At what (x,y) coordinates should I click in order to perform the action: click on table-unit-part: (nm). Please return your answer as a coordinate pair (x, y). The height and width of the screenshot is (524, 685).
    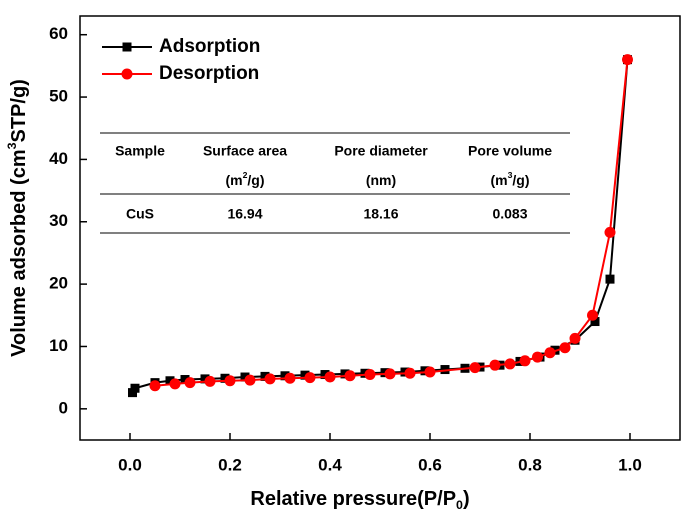
    Looking at the image, I should click on (381, 180).